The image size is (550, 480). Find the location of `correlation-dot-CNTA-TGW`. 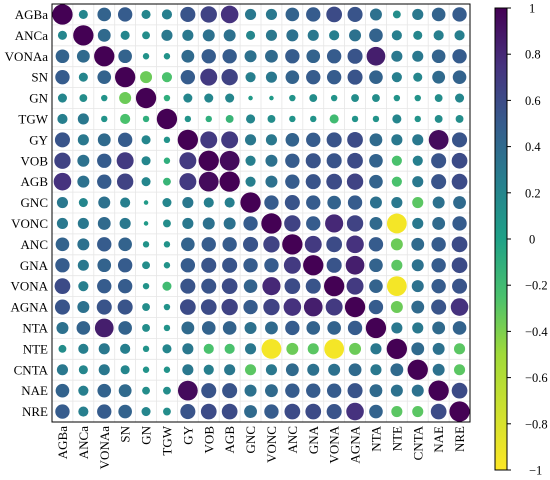

correlation-dot-CNTA-TGW is located at coordinates (167, 369).